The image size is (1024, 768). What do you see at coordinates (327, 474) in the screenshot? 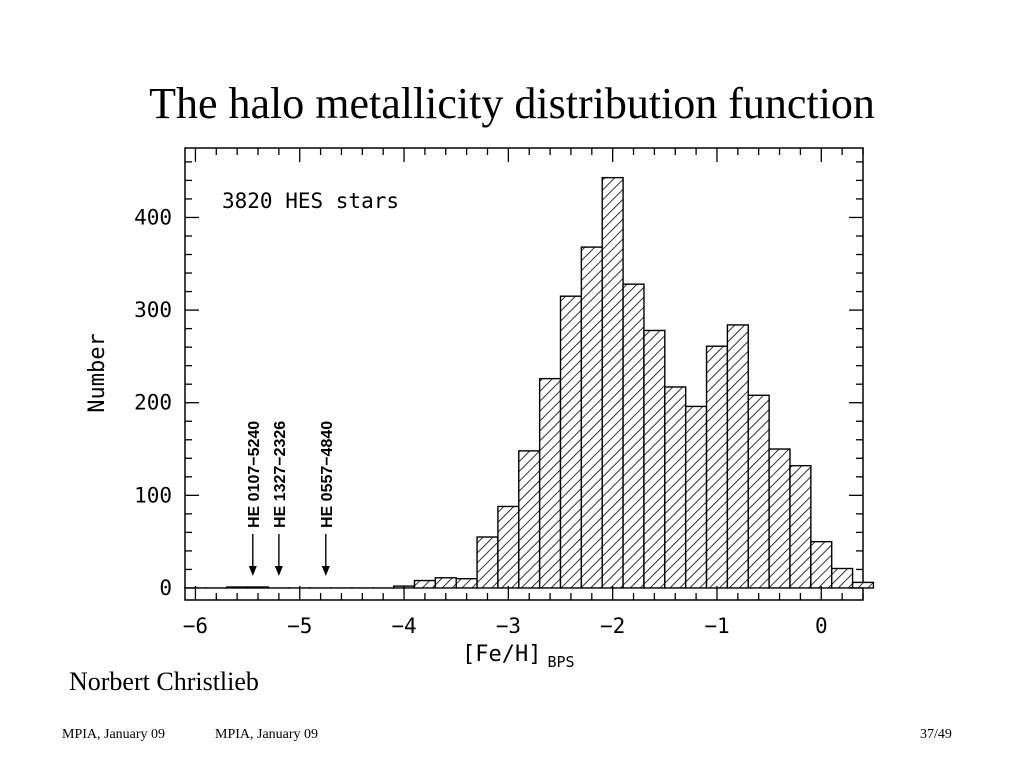
I see `marker-label: HE 0557−4840` at bounding box center [327, 474].